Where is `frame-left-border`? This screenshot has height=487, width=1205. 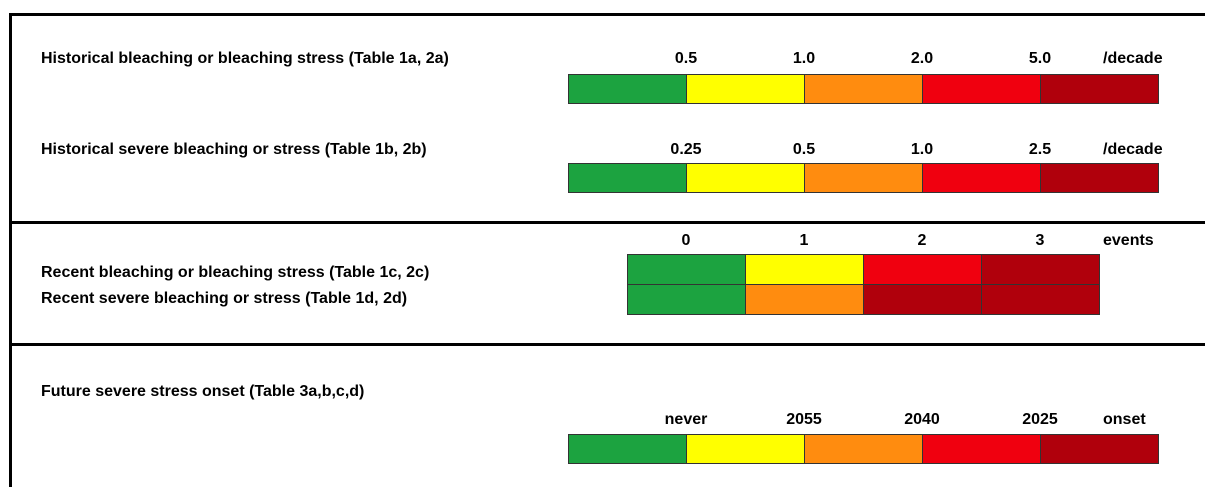
frame-left-border is located at coordinates (10, 250).